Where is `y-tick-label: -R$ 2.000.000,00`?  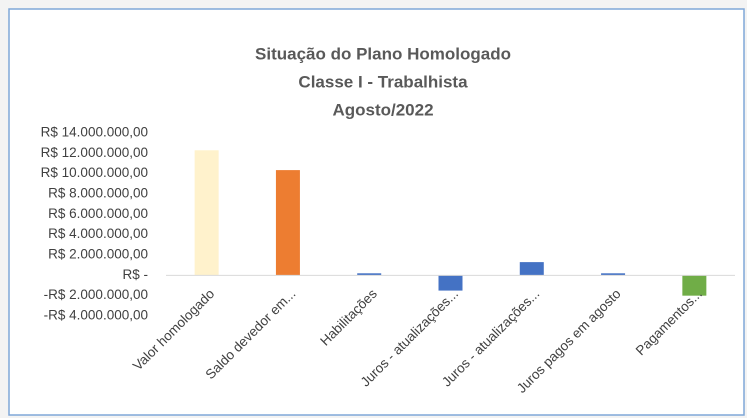
y-tick-label: -R$ 2.000.000,00 is located at coordinates (96, 294).